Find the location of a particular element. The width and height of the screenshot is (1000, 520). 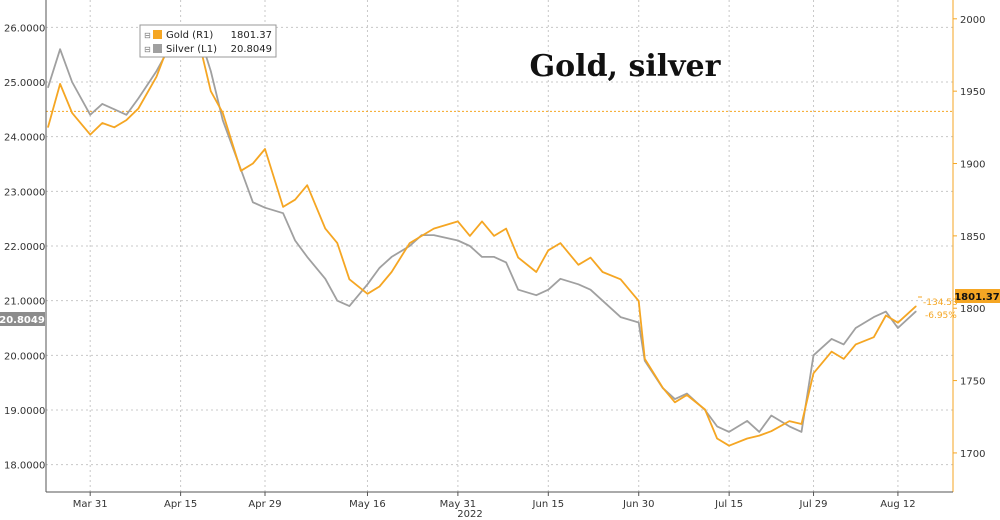

y-left-tick-label: 20.0000 is located at coordinates (24, 356).